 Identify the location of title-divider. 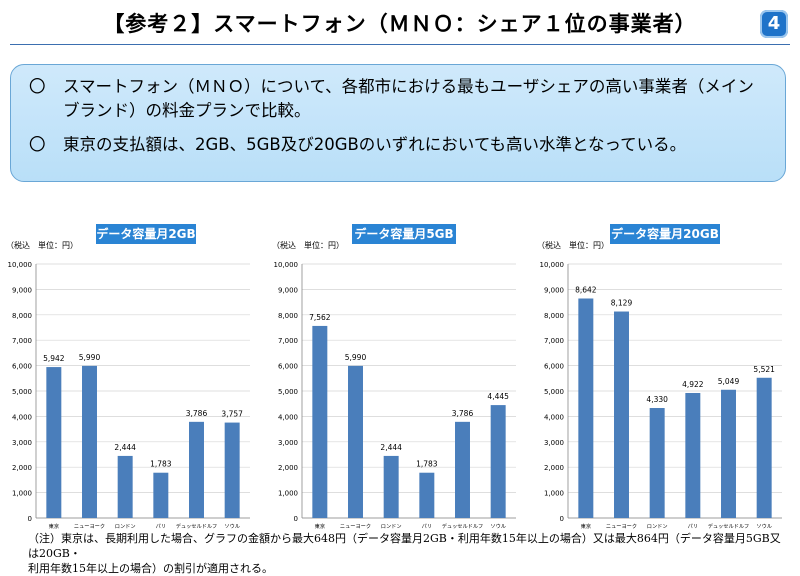
(400, 44).